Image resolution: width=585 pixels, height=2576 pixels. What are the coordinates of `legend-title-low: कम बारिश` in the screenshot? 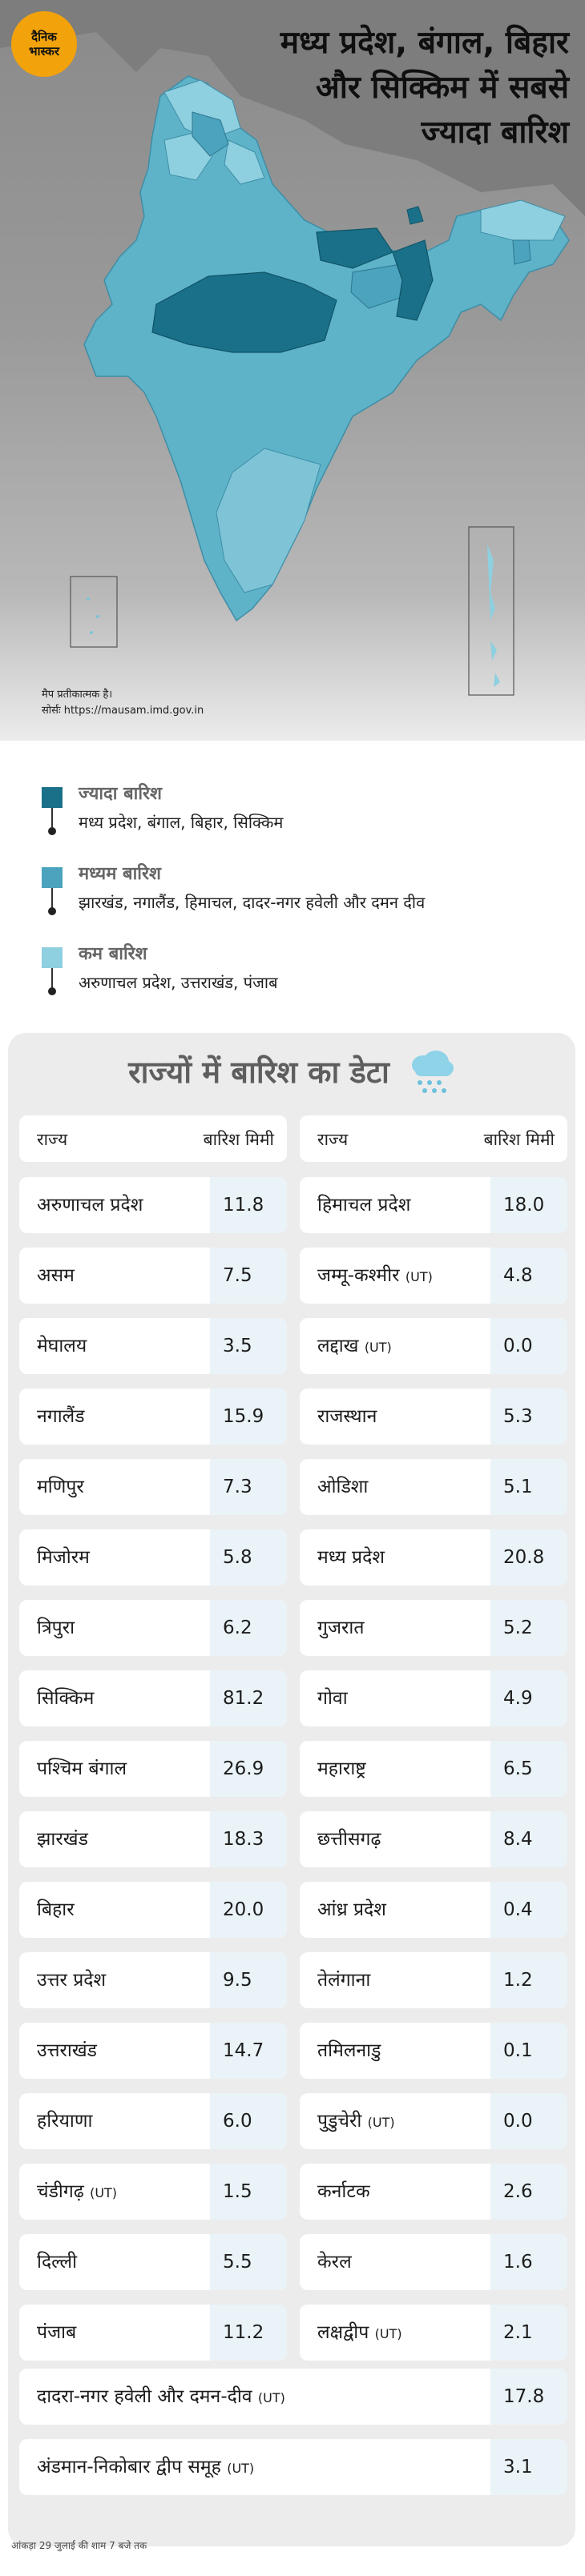 It's located at (113, 954).